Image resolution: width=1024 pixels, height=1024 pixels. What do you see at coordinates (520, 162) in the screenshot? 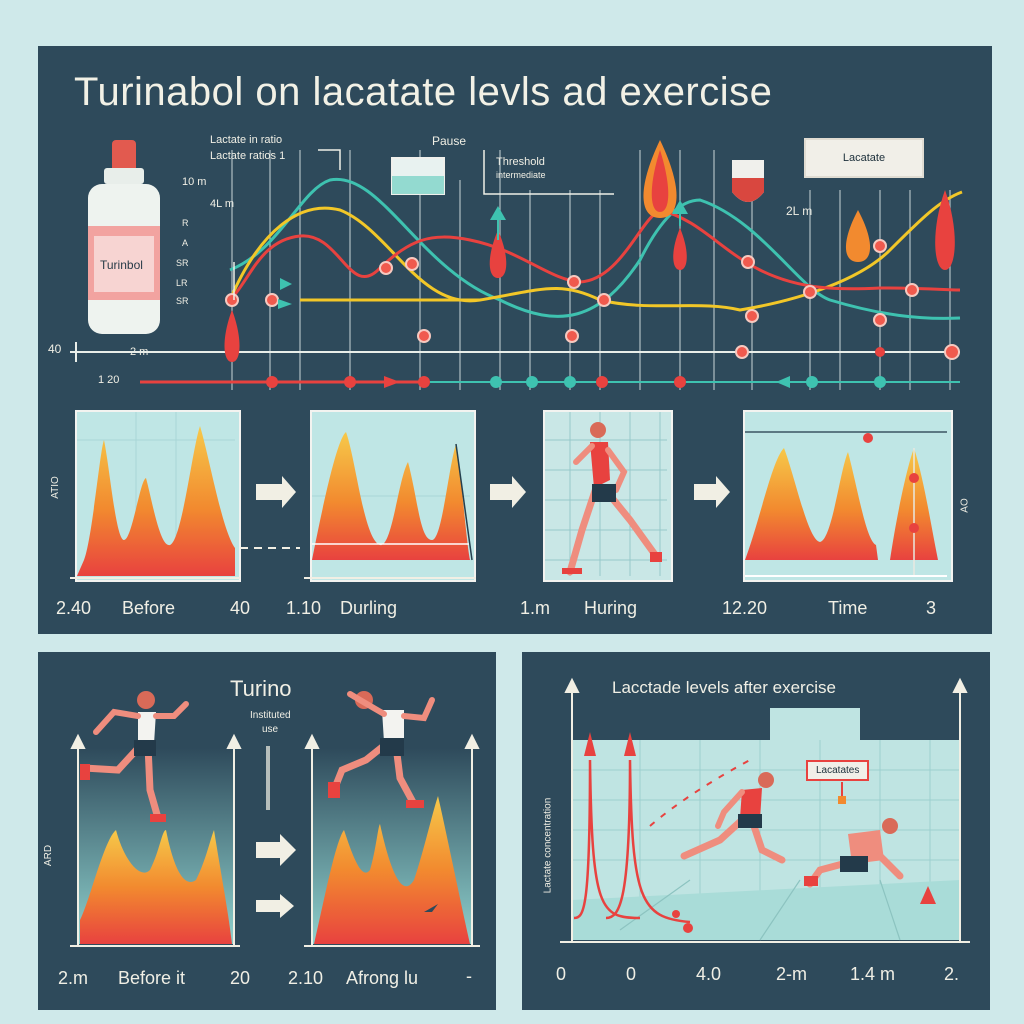
I see `note-threshold: Threshold` at bounding box center [520, 162].